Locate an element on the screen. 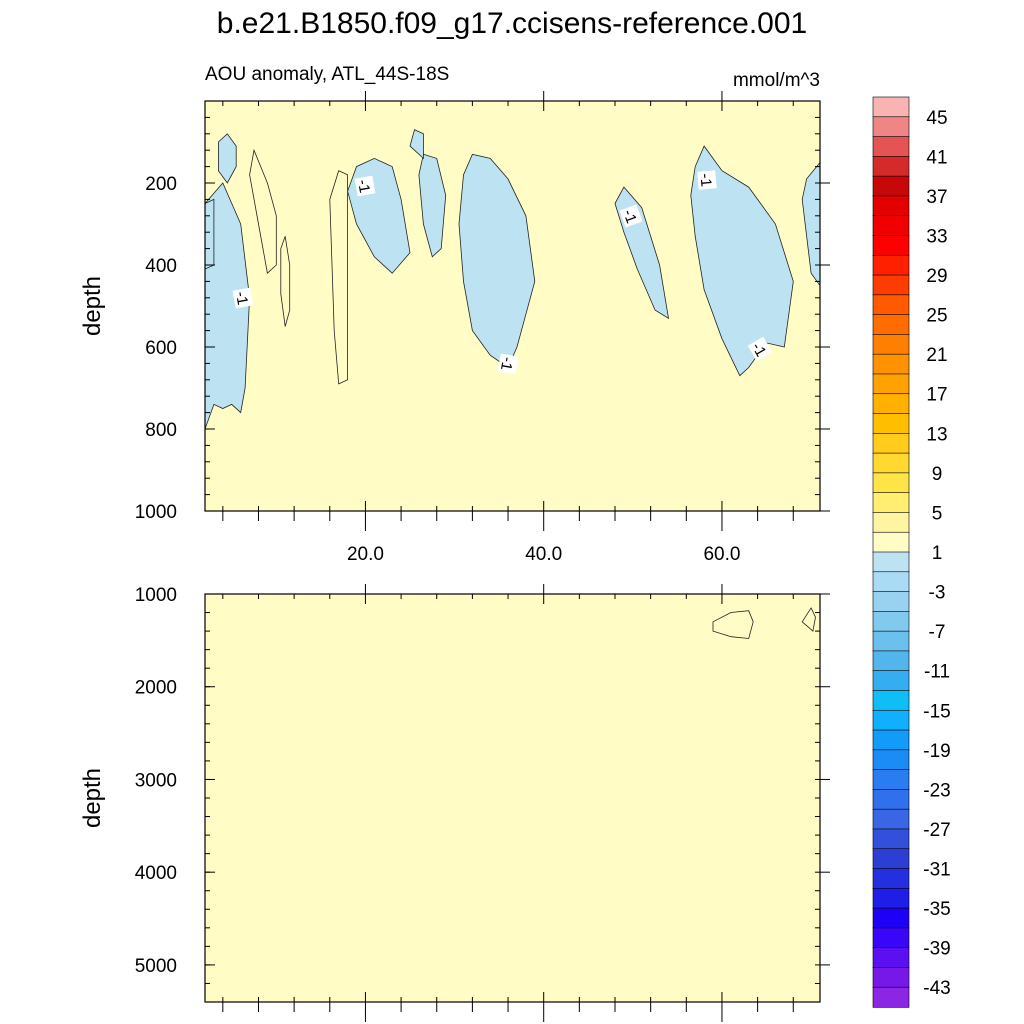 This screenshot has width=1024, height=1024. lower-y-axis-label: depth is located at coordinates (92, 798).